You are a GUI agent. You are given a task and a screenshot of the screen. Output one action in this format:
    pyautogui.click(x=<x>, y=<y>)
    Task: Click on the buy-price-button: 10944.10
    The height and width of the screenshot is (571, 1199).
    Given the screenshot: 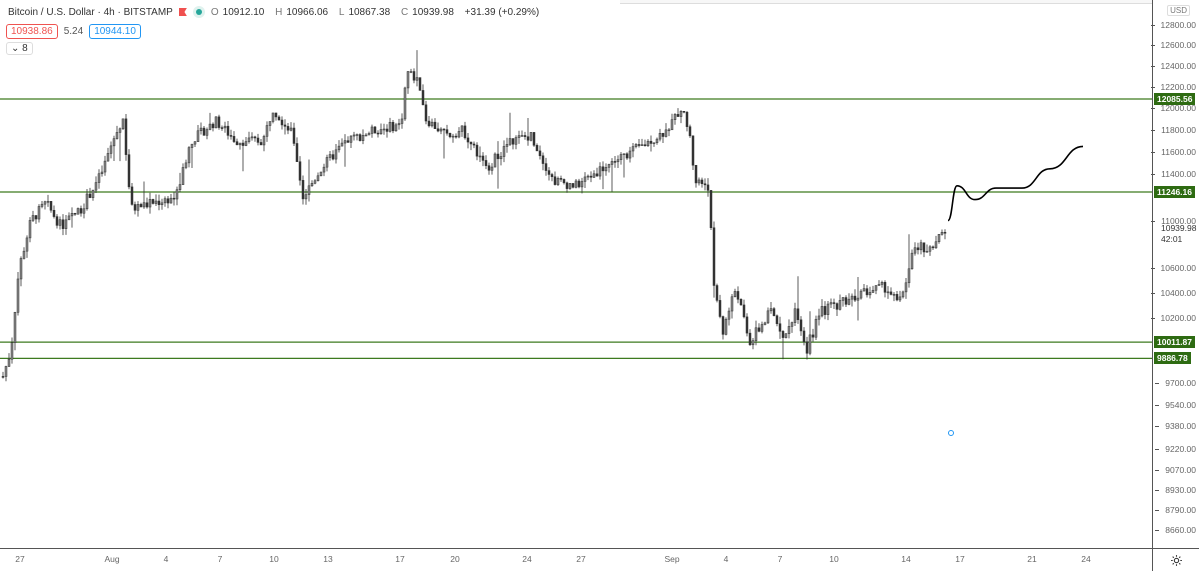 What is the action you would take?
    pyautogui.click(x=115, y=31)
    